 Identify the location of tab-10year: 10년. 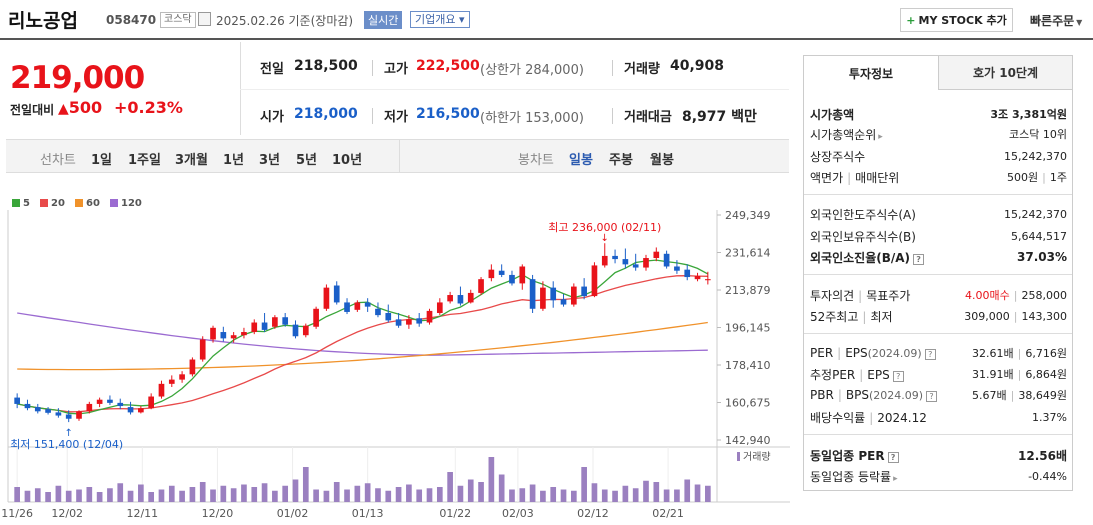
(347, 160).